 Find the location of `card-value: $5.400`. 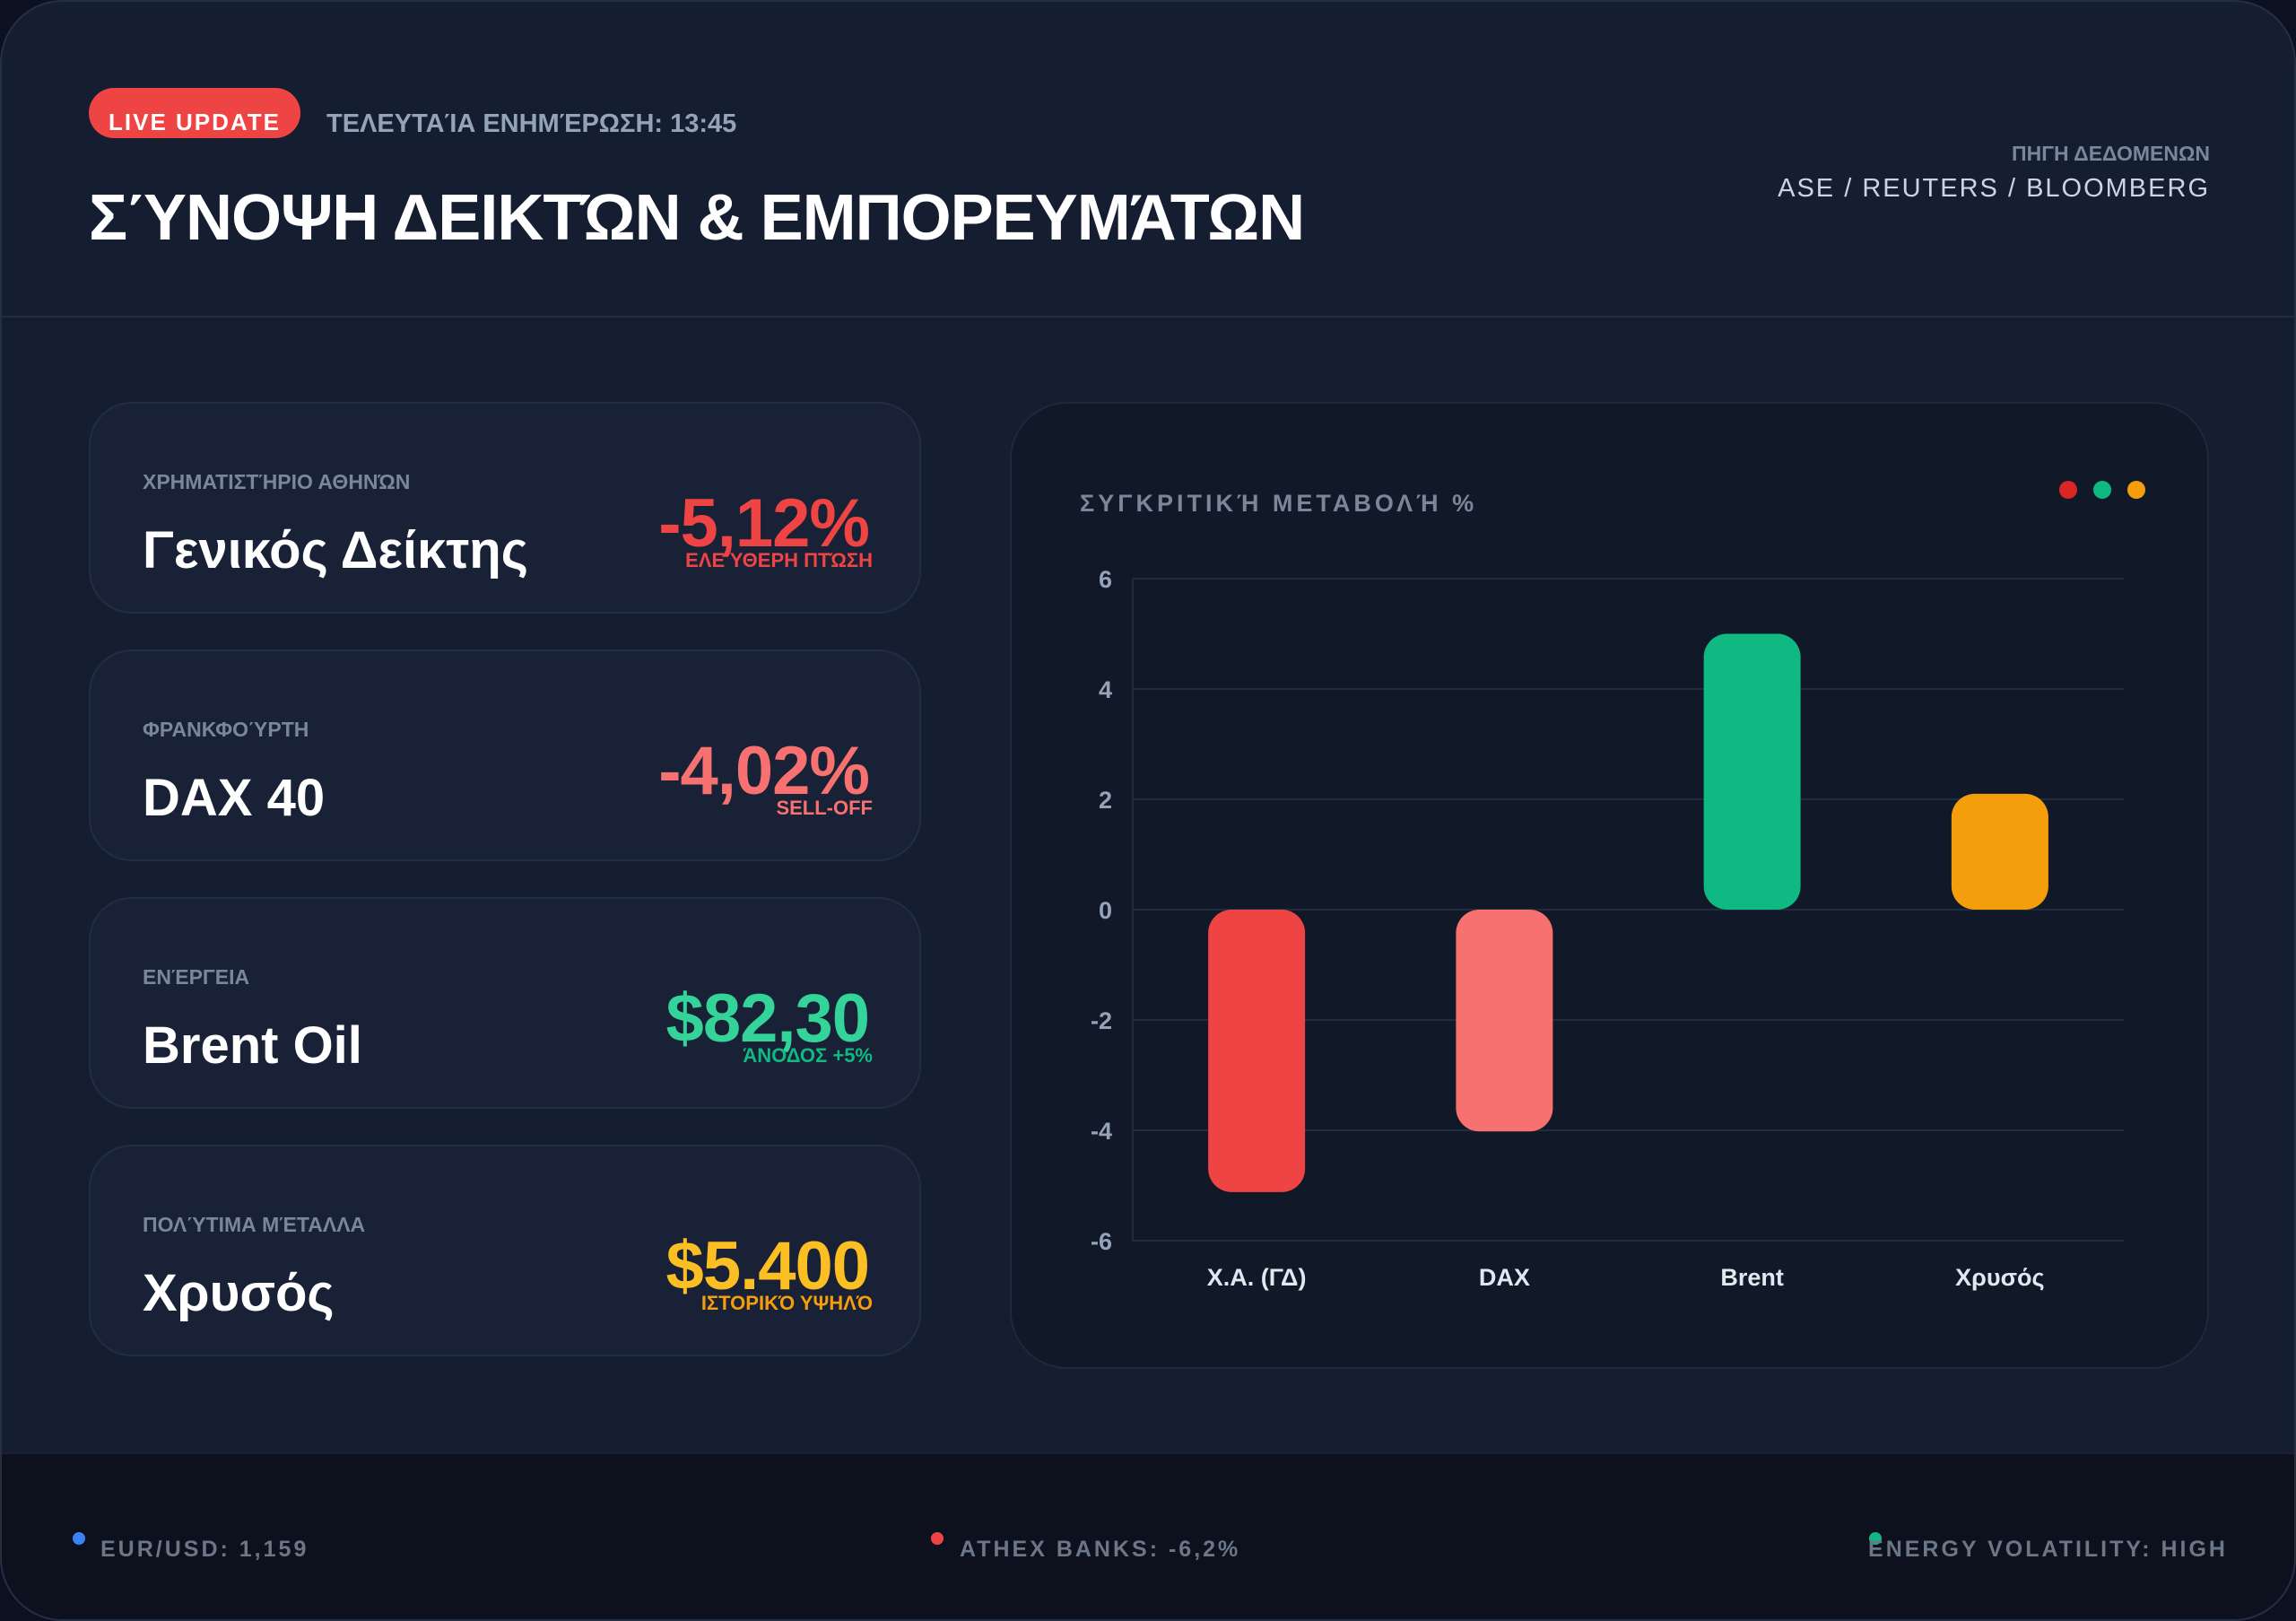

card-value: $5.400 is located at coordinates (767, 1266).